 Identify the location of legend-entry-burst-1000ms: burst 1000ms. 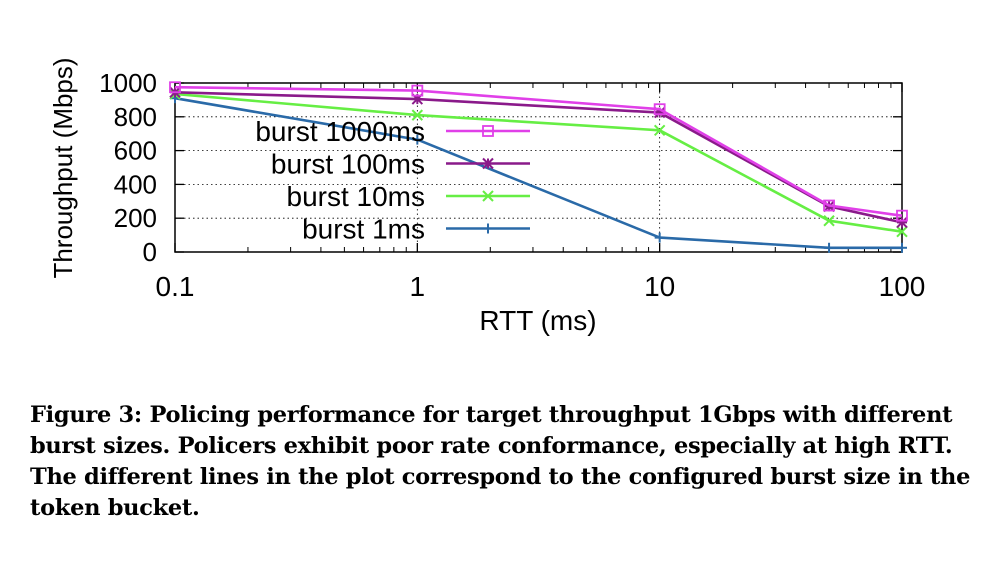
(392, 131).